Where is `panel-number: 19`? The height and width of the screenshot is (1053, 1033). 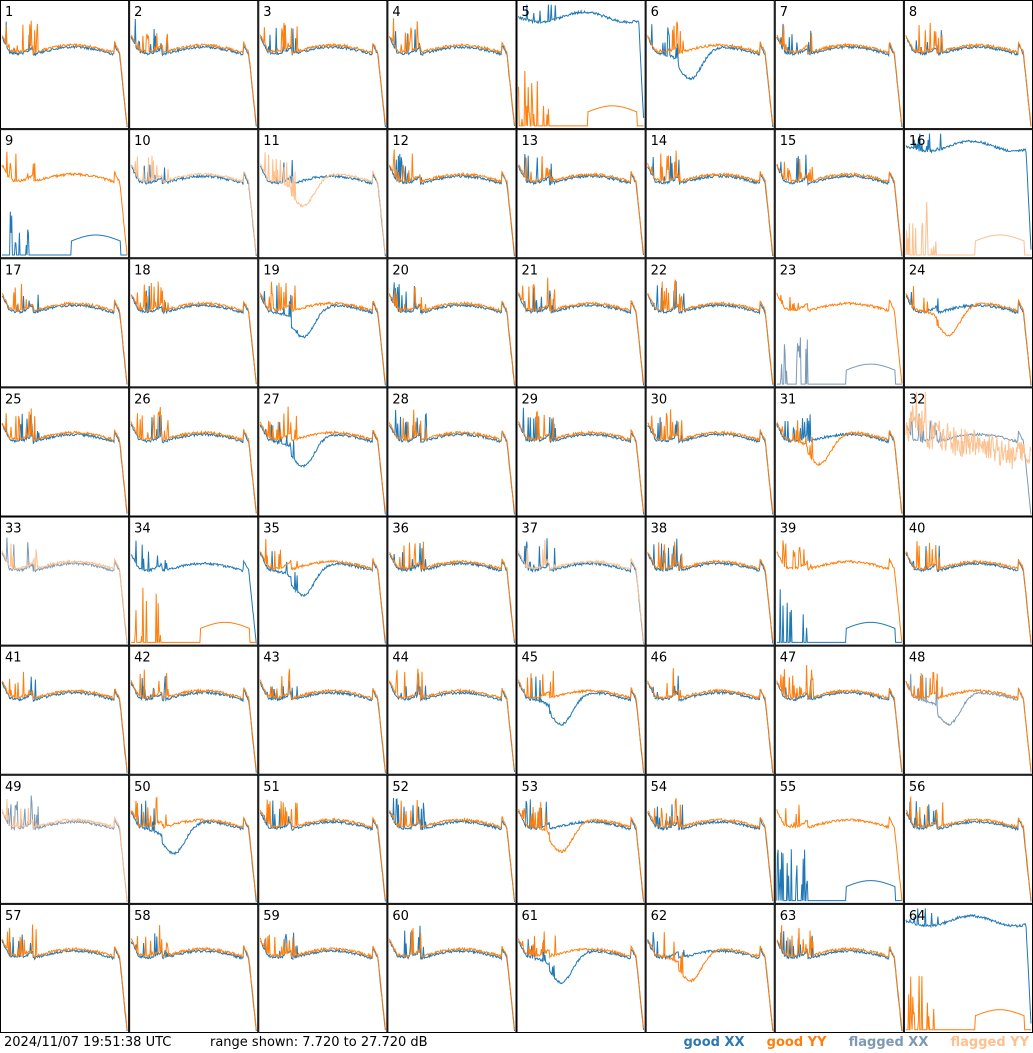 panel-number: 19 is located at coordinates (271, 270).